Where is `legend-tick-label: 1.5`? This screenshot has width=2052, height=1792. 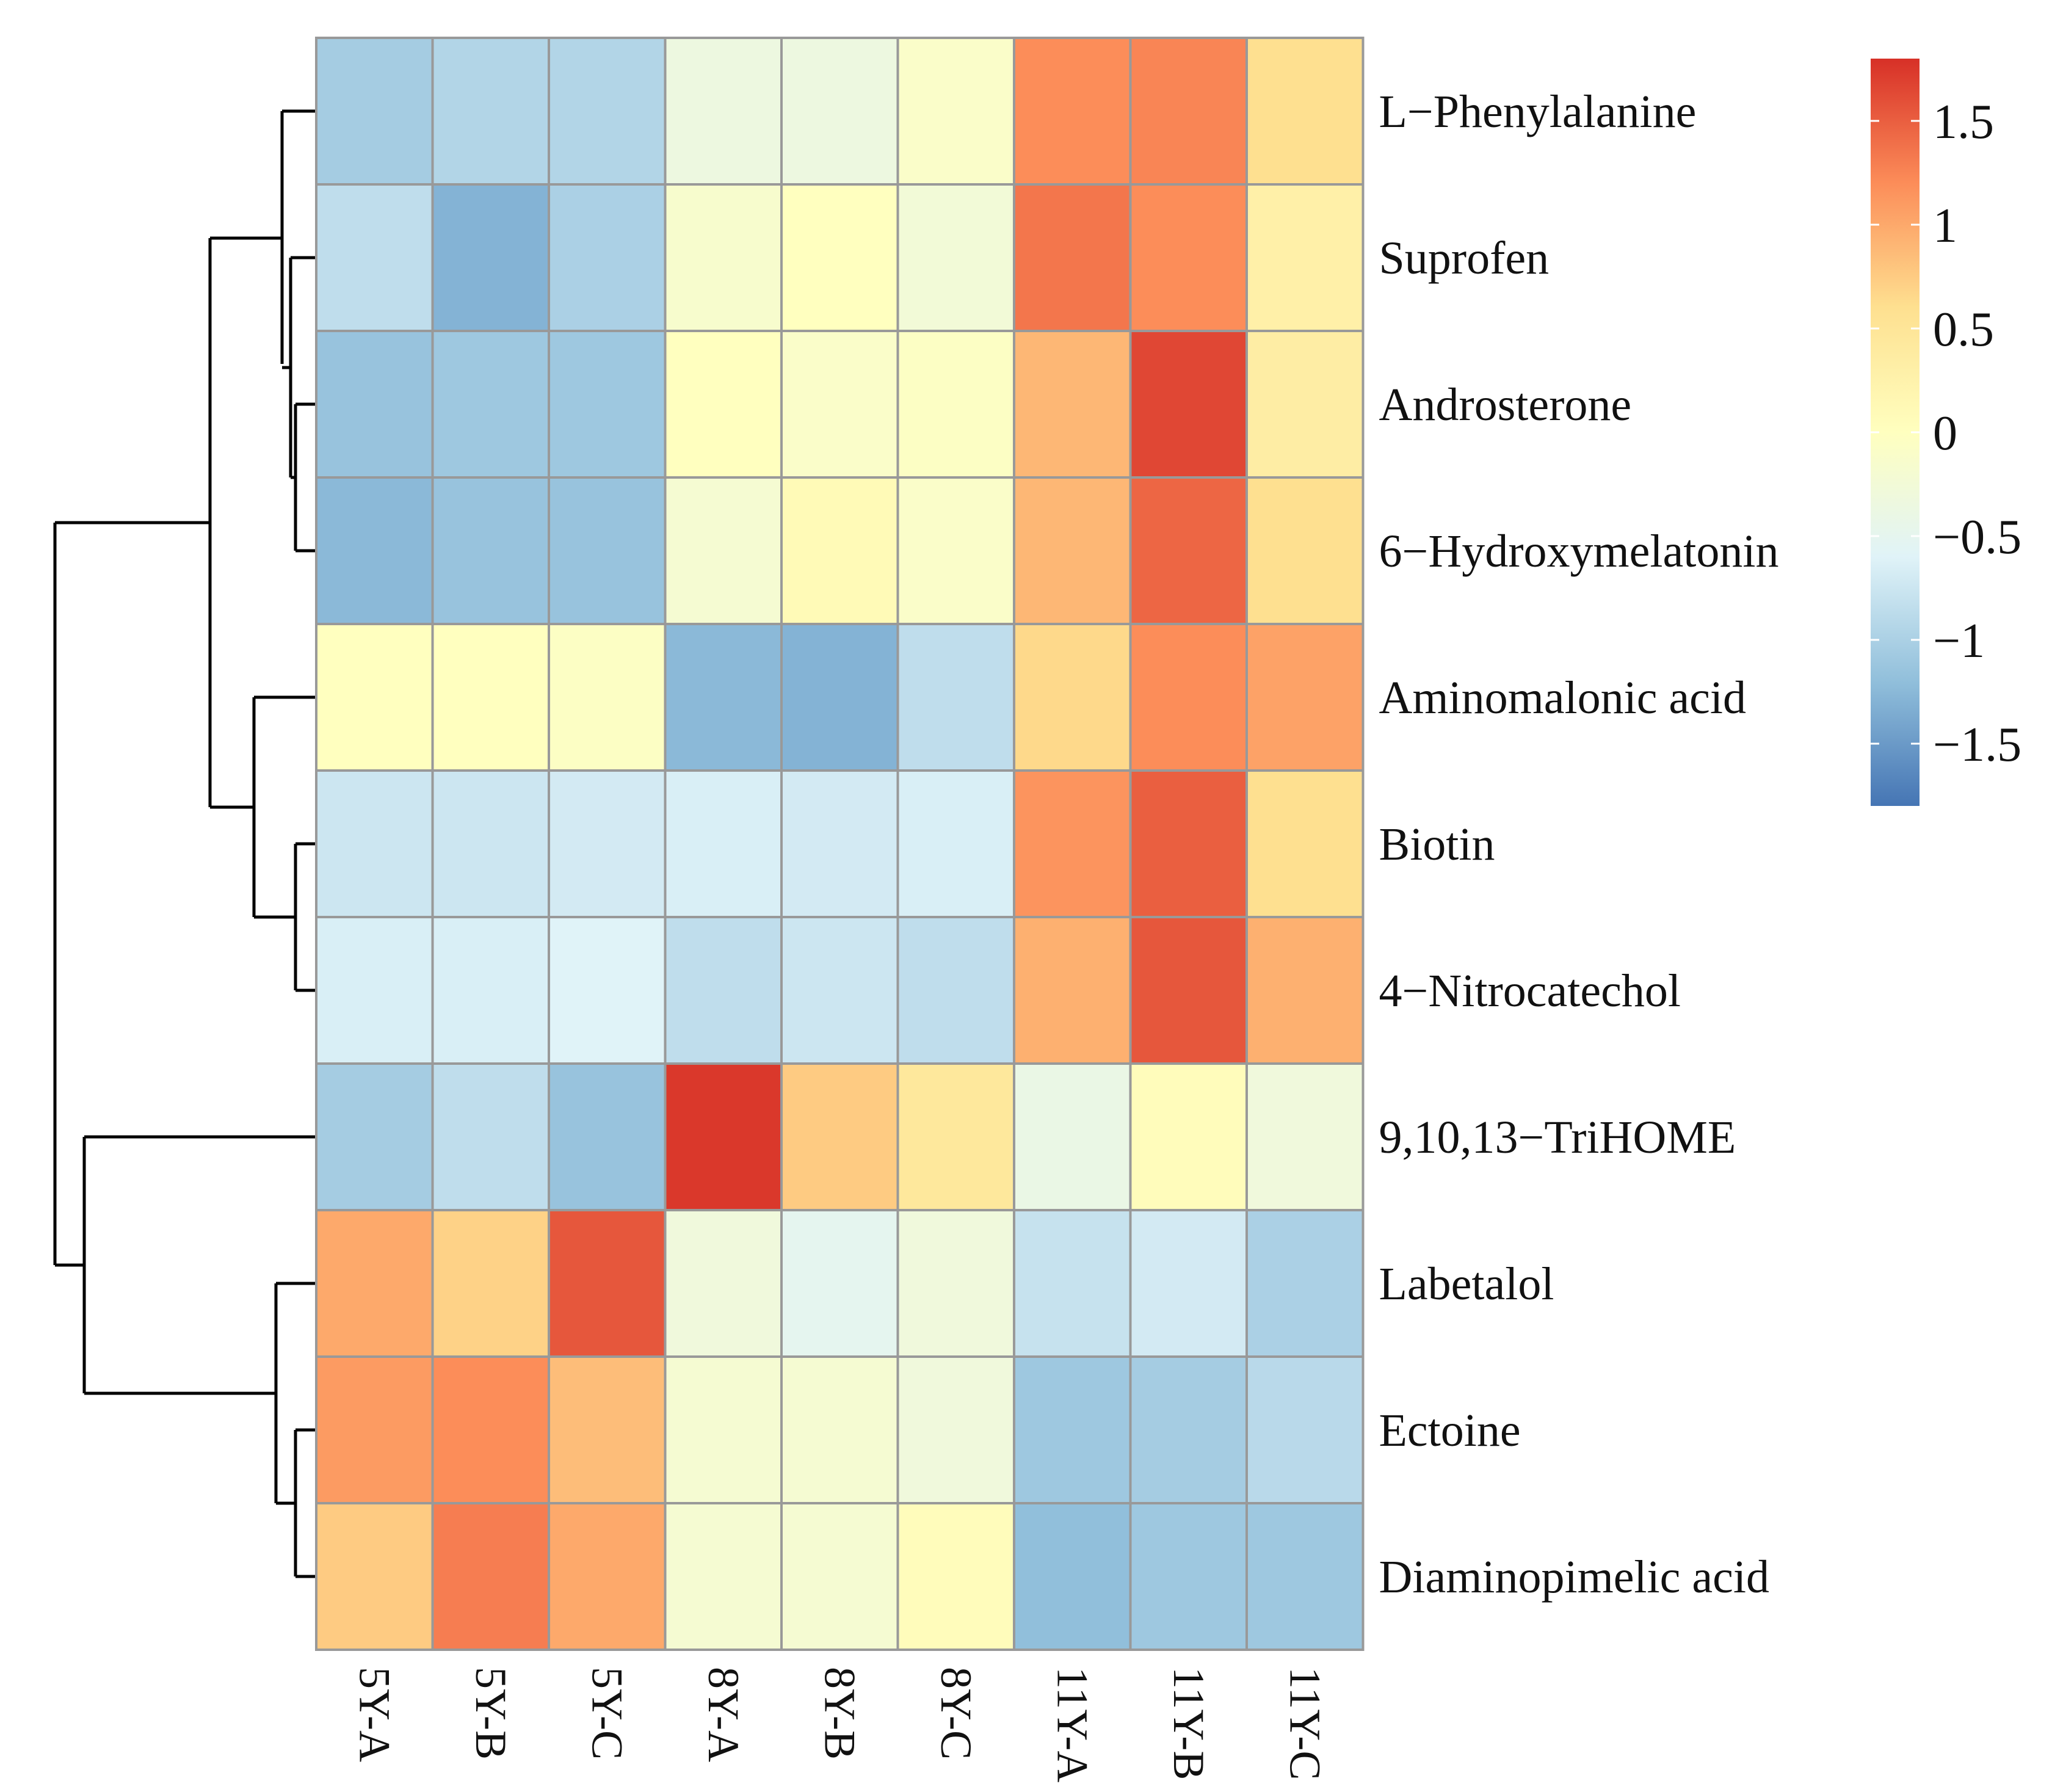
legend-tick-label: 1.5 is located at coordinates (1963, 122).